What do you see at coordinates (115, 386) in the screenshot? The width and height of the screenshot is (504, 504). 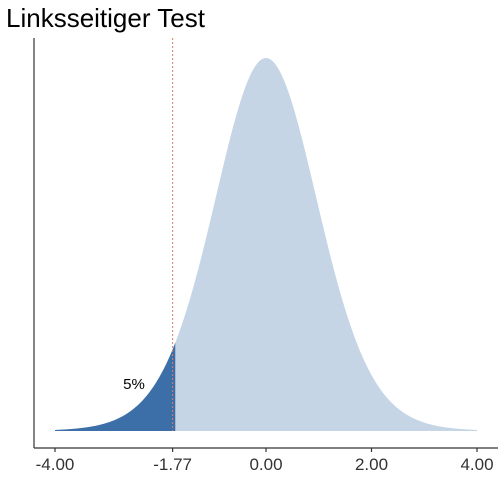 I see `rejection-region-area` at bounding box center [115, 386].